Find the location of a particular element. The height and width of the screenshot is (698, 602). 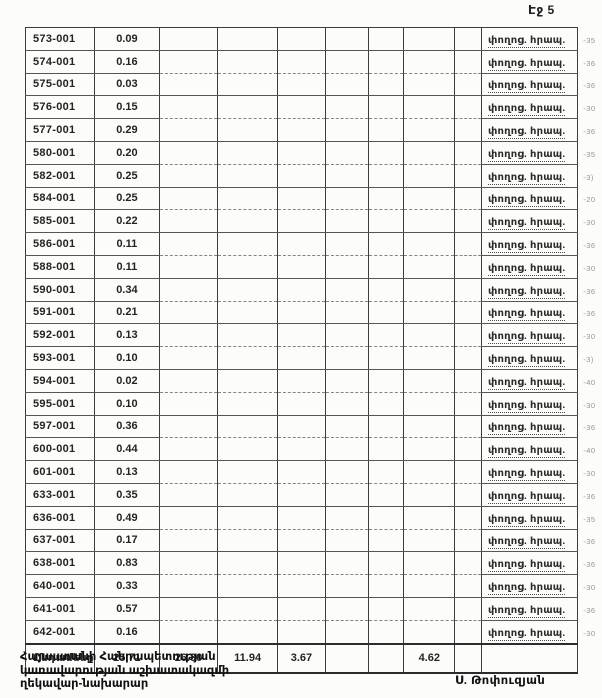

row-value: 0.20 is located at coordinates (126, 153).